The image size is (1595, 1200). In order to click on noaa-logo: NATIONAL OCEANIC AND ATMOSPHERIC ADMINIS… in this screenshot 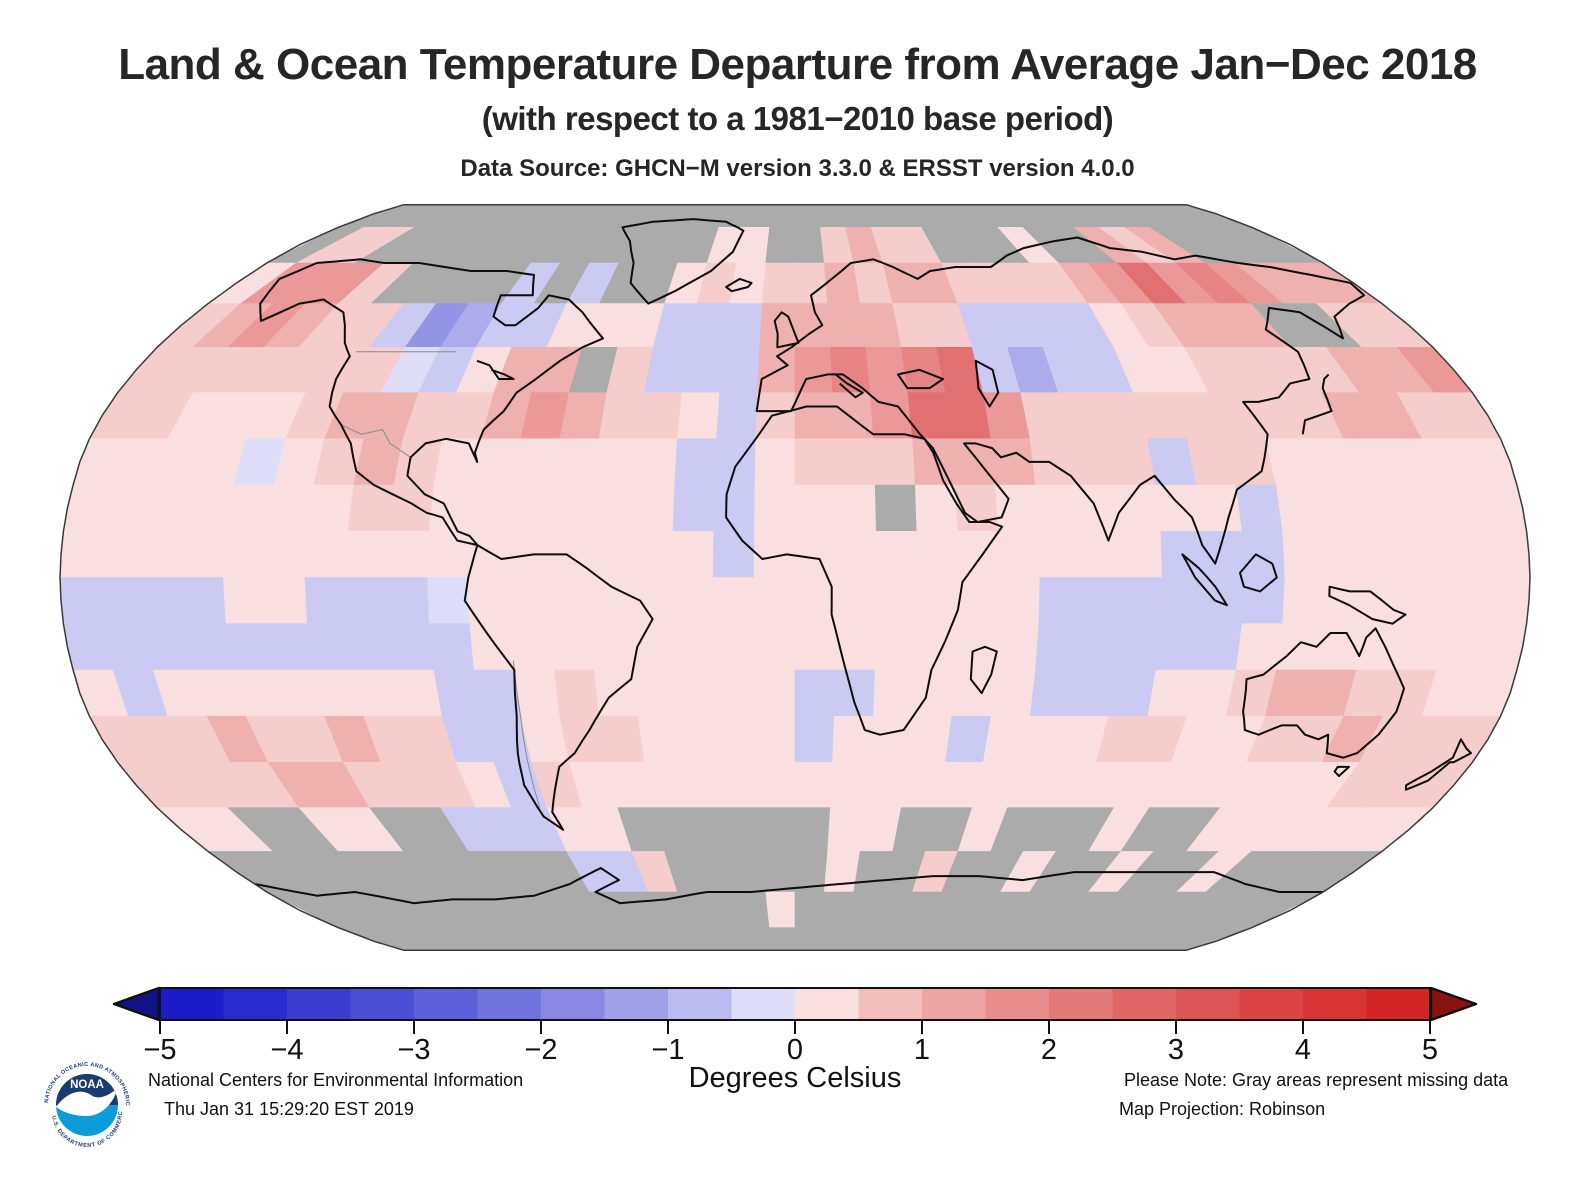, I will do `click(86, 1104)`.